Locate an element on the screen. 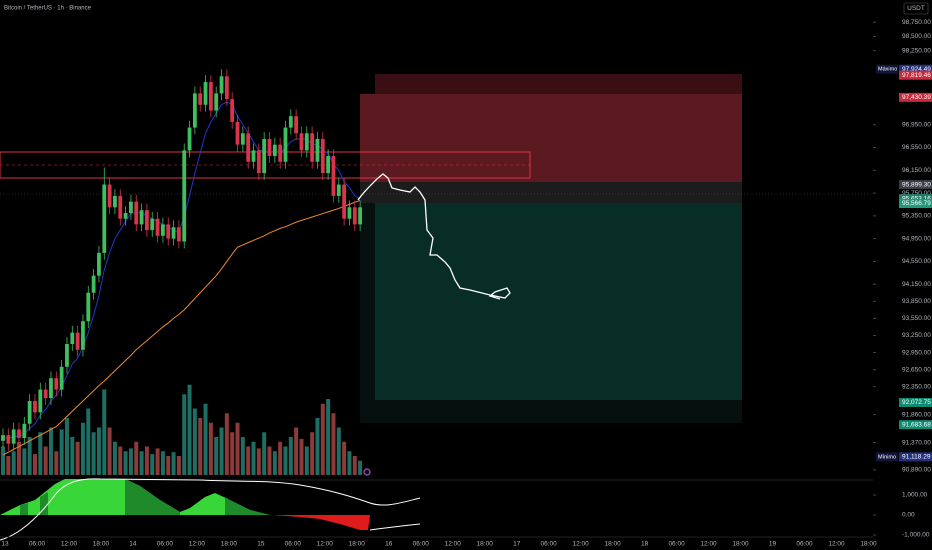 This screenshot has width=932, height=550. x-tick-label: 13 is located at coordinates (5, 544).